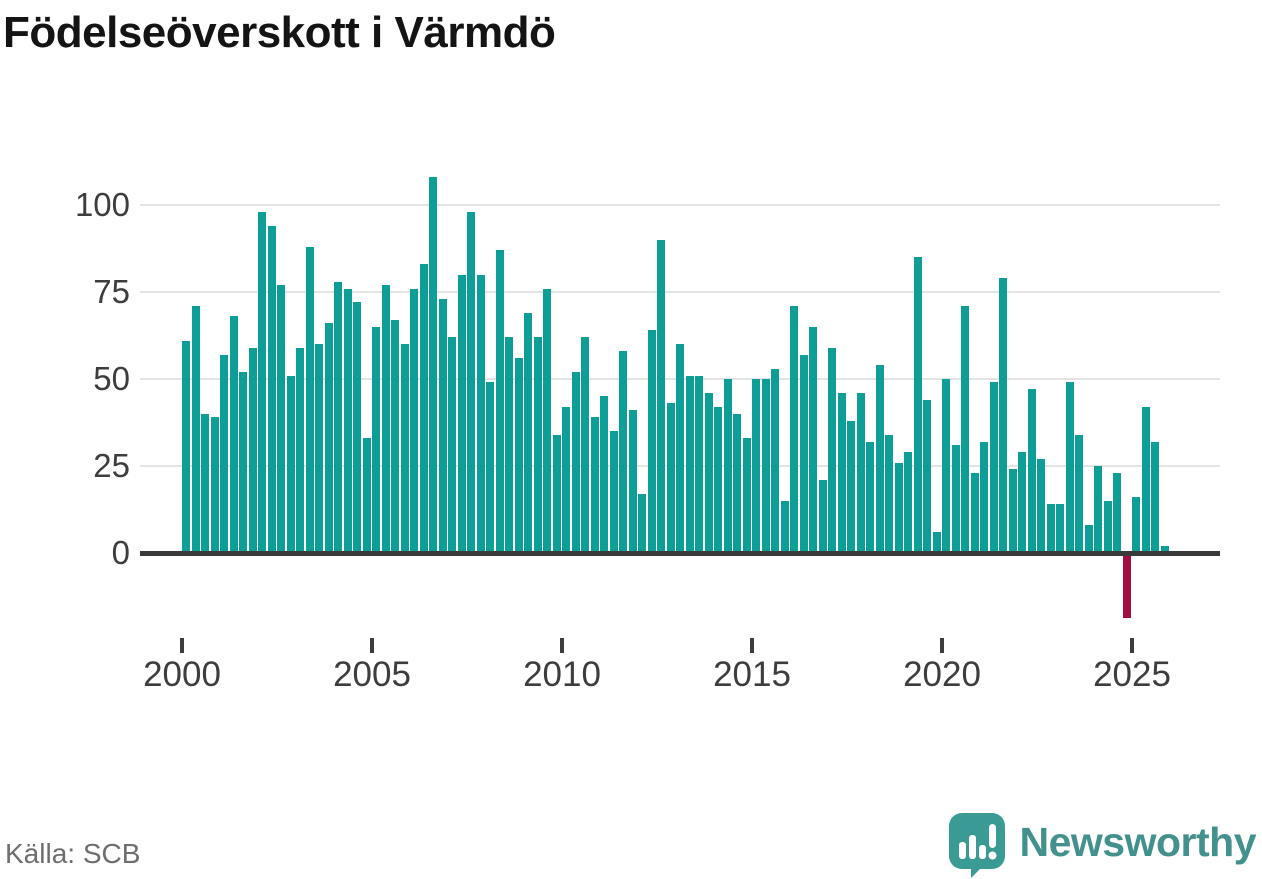 The width and height of the screenshot is (1262, 879). I want to click on newsworthy-logo-icon, so click(976, 845).